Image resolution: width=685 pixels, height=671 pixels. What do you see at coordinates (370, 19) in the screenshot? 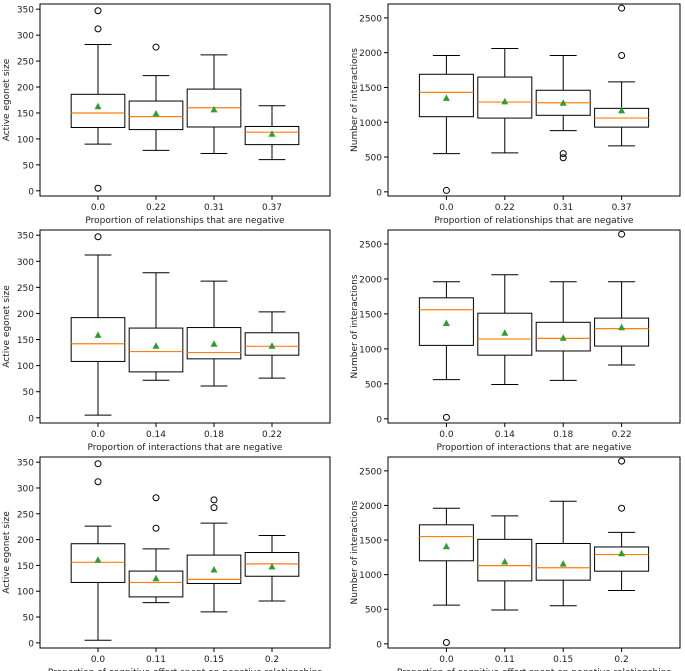
I see `y-tick-label: 2500` at bounding box center [370, 19].